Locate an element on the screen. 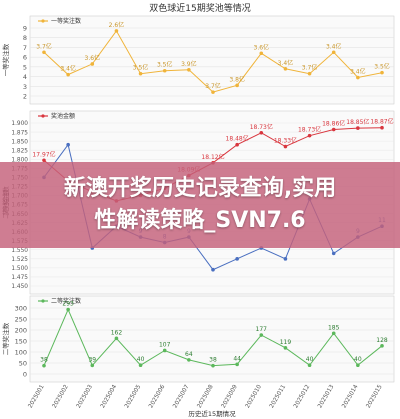 The image size is (400, 419). x-tick-label: 2025001 is located at coordinates (37, 397).